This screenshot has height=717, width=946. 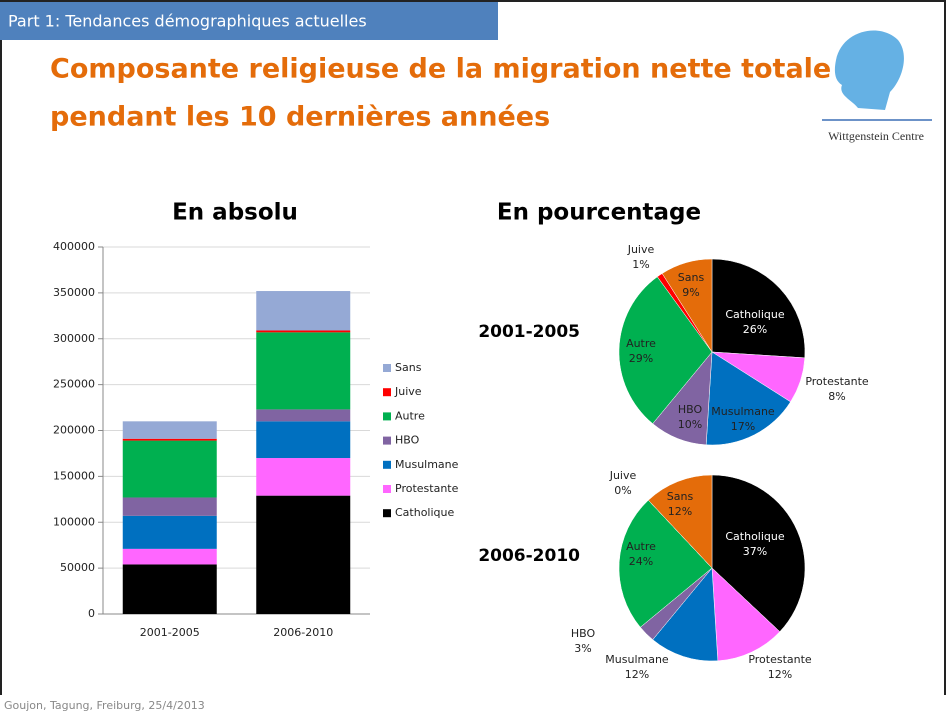 I want to click on slice-value-label: 9%, so click(x=690, y=292).